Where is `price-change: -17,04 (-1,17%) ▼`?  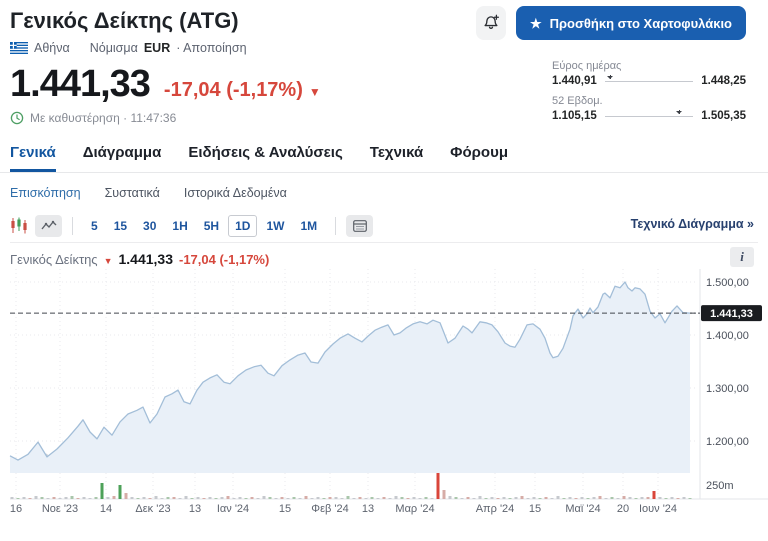
price-change: -17,04 (-1,17%) ▼ is located at coordinates (242, 90).